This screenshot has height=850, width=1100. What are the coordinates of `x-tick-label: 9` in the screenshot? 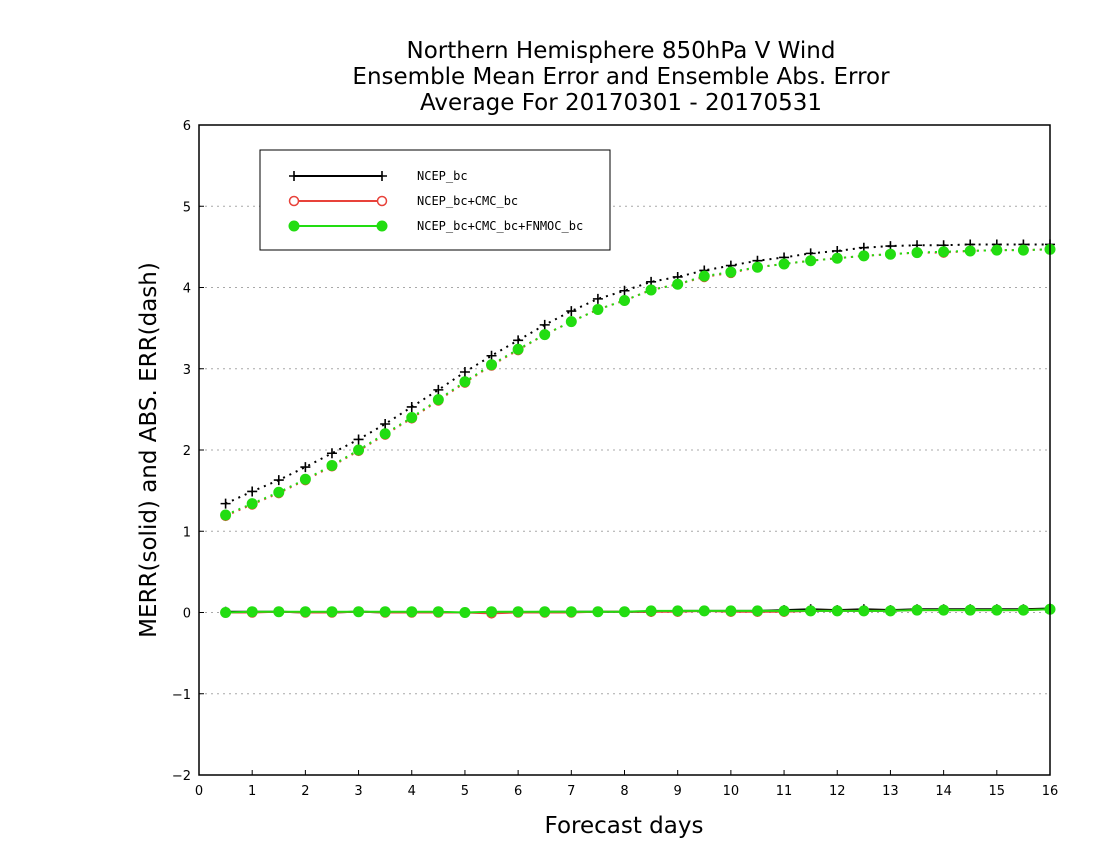 It's located at (678, 791).